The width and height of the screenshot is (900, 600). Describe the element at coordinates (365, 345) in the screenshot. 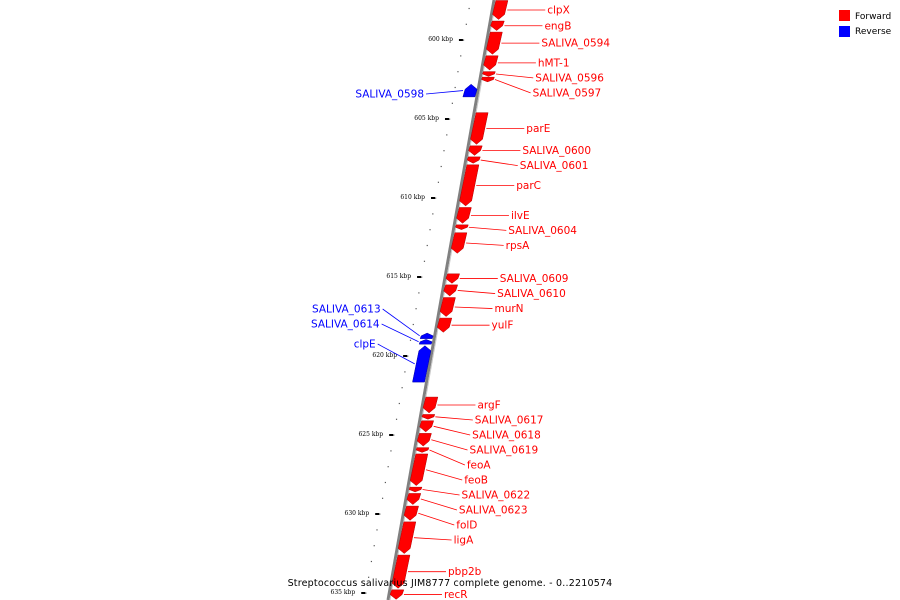

I see `gene-label-clpe: clpE` at that location.